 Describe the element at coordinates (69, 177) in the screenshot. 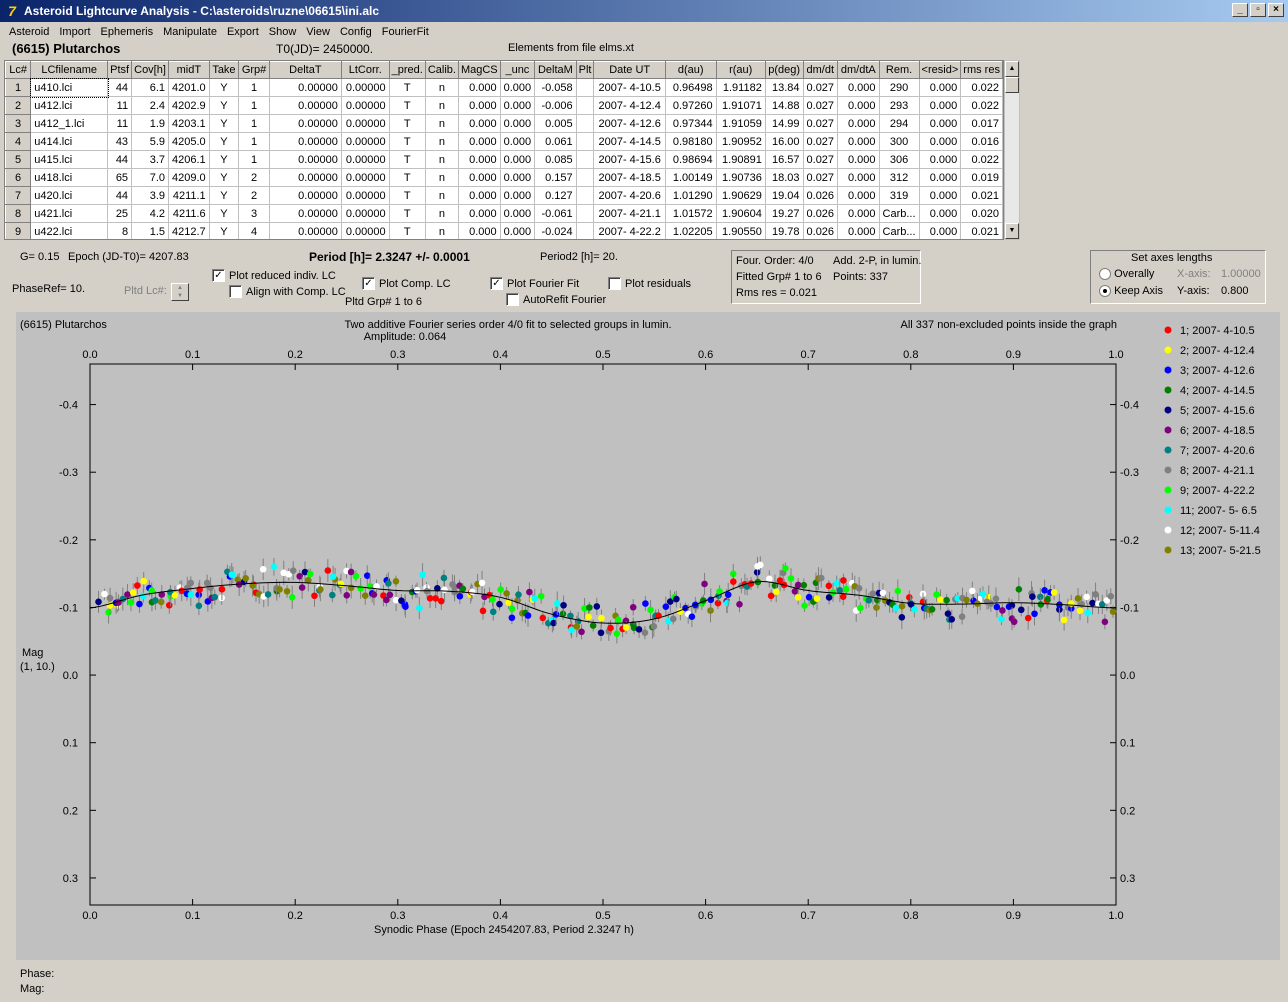

I see `table-cell: u418.lci` at that location.